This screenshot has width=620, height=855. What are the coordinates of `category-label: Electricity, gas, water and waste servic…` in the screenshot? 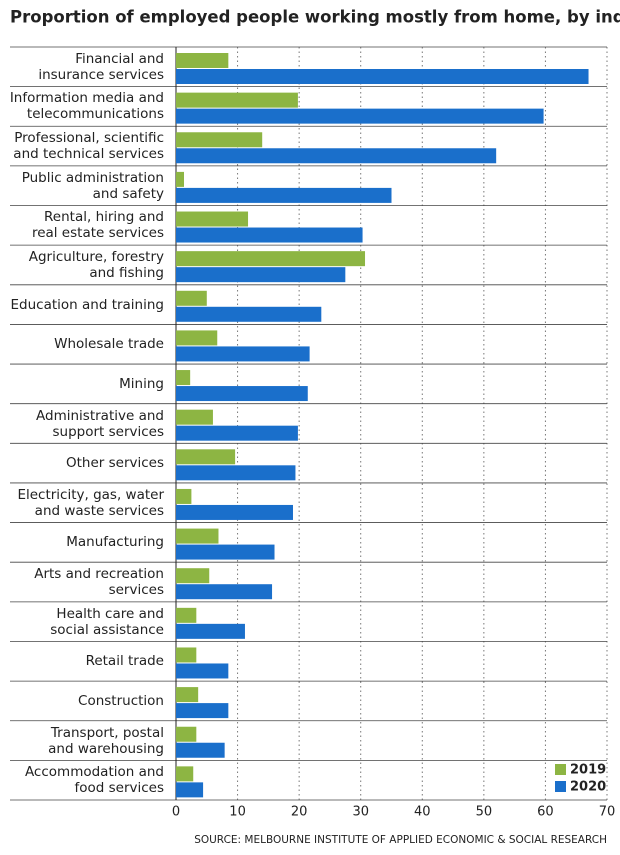 It's located at (90, 502).